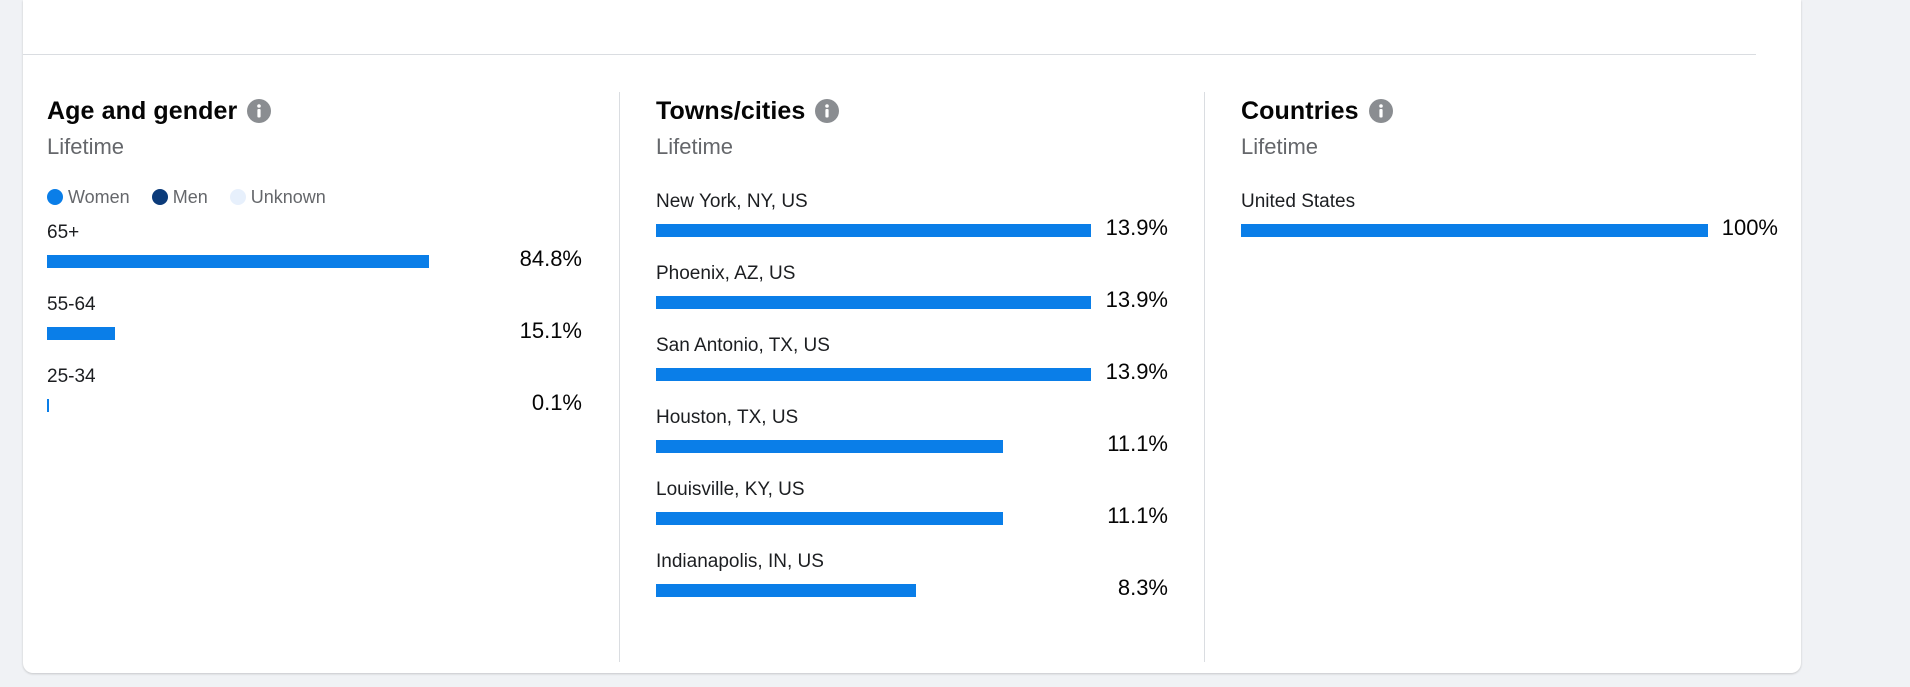 The width and height of the screenshot is (1910, 687). What do you see at coordinates (912, 221) in the screenshot?
I see `data-row: New York, NY, US 13.9%` at bounding box center [912, 221].